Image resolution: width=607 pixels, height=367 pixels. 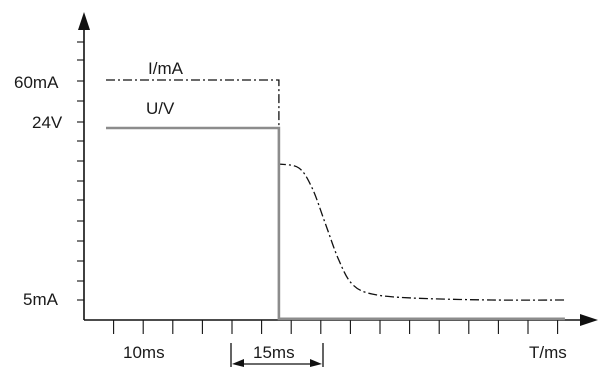 I want to click on span-arrow-left-icon, so click(x=238, y=363).